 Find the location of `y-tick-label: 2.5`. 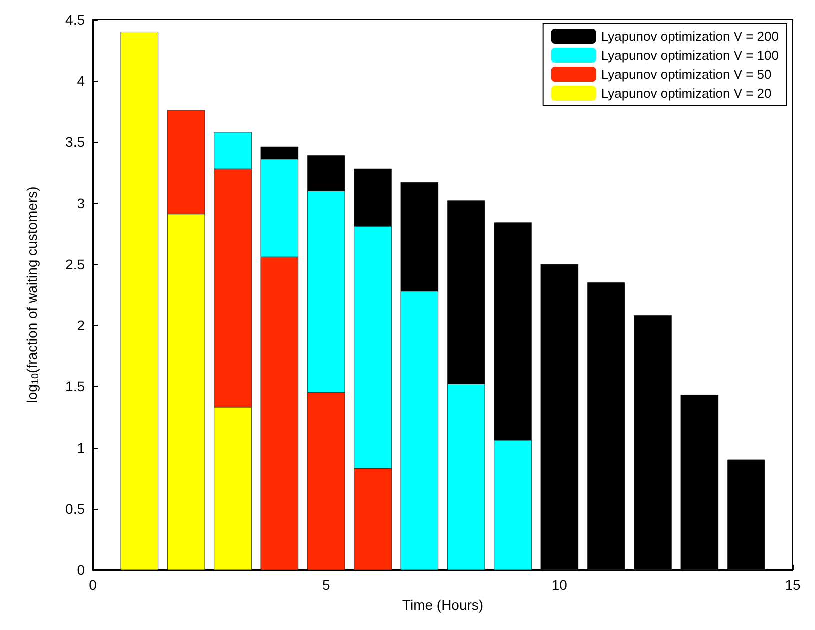

y-tick-label: 2.5 is located at coordinates (76, 264).